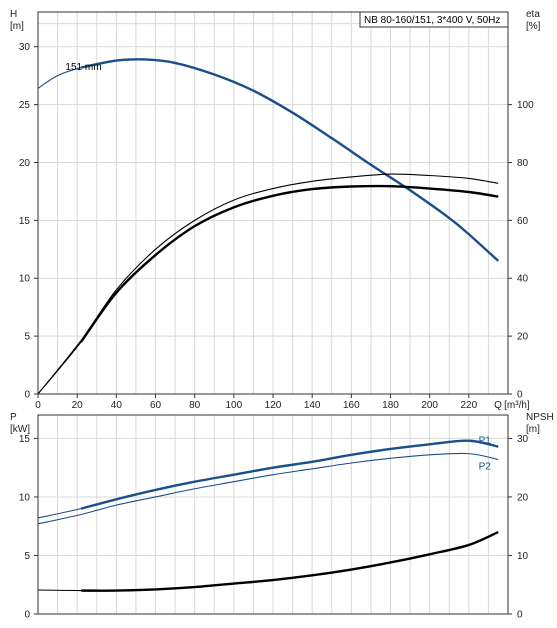 Image resolution: width=557 pixels, height=628 pixels. What do you see at coordinates (523, 221) in the screenshot?
I see `top-right-tick-label: 60` at bounding box center [523, 221].